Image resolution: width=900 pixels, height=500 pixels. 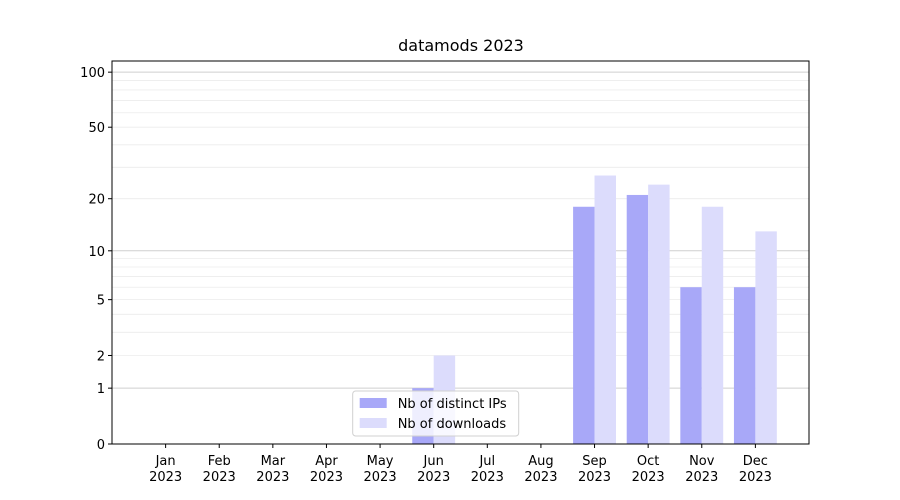 What do you see at coordinates (487, 469) in the screenshot?
I see `x-tick-label: Jul 2023` at bounding box center [487, 469].